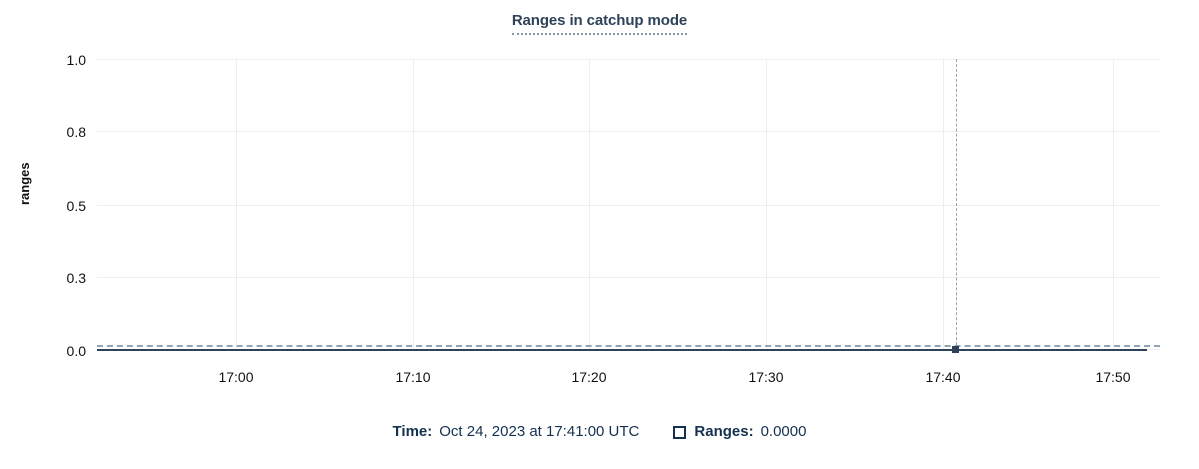  I want to click on data-point-marker, so click(955, 349).